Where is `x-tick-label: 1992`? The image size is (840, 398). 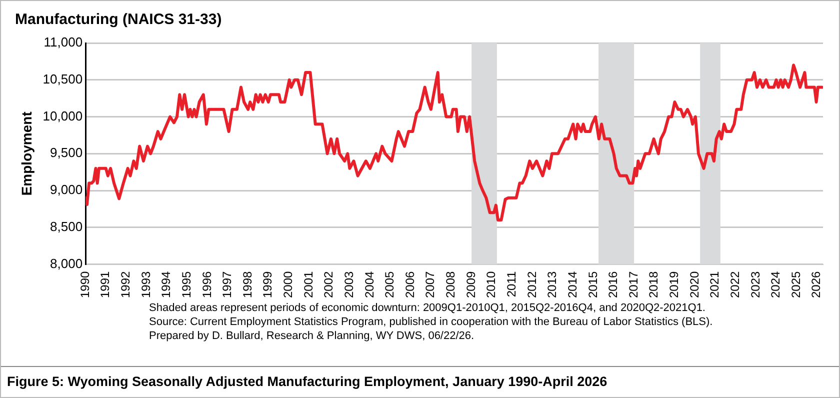
x-tick-label: 1992 is located at coordinates (125, 284).